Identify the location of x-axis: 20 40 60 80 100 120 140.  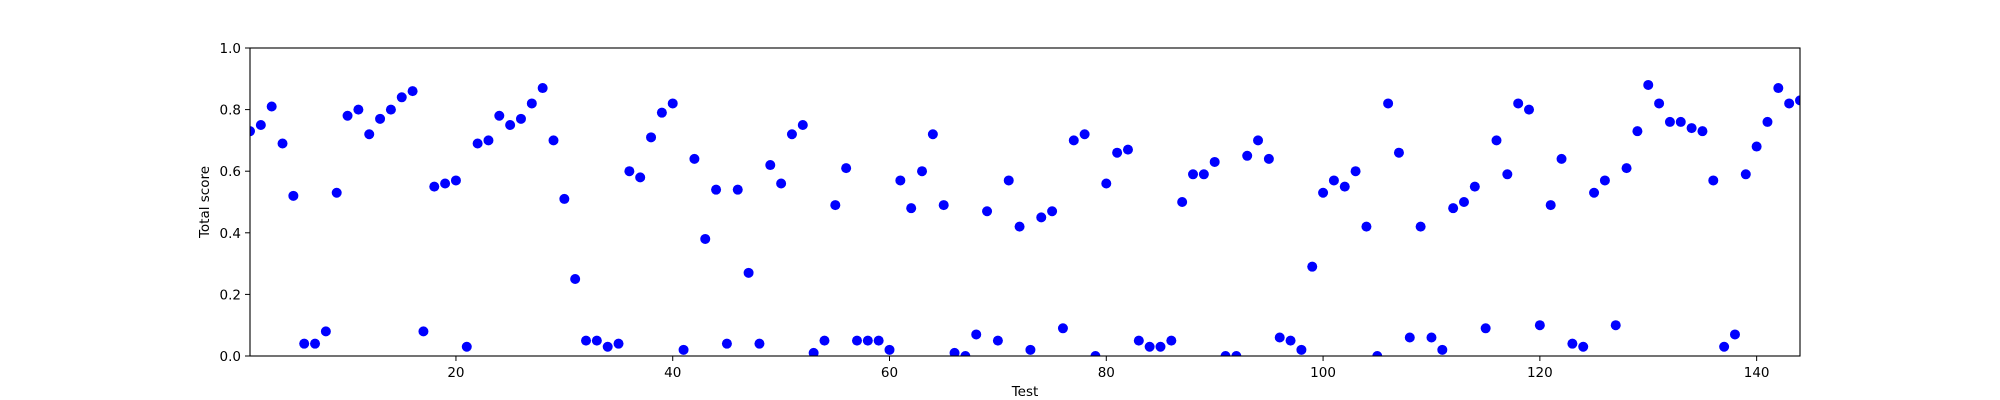
(1108, 368).